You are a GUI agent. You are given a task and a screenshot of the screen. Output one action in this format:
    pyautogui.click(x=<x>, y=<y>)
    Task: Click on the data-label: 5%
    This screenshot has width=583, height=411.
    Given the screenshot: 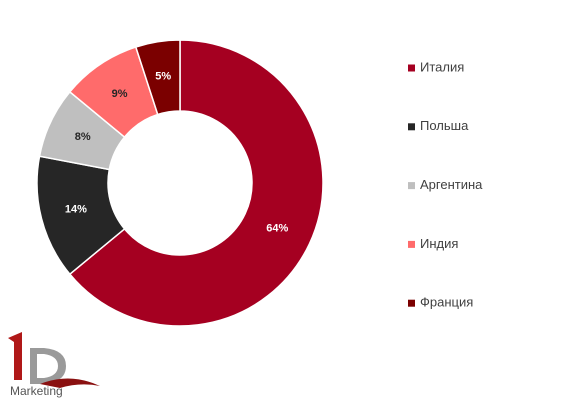 What is the action you would take?
    pyautogui.click(x=163, y=77)
    